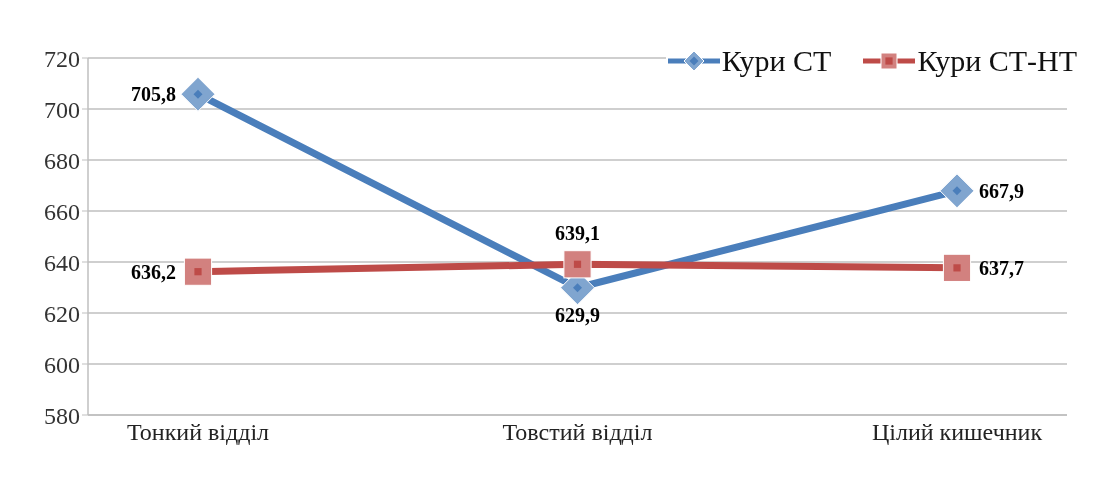 This screenshot has height=483, width=1095. What do you see at coordinates (62, 109) in the screenshot?
I see `y-tick-label: 700` at bounding box center [62, 109].